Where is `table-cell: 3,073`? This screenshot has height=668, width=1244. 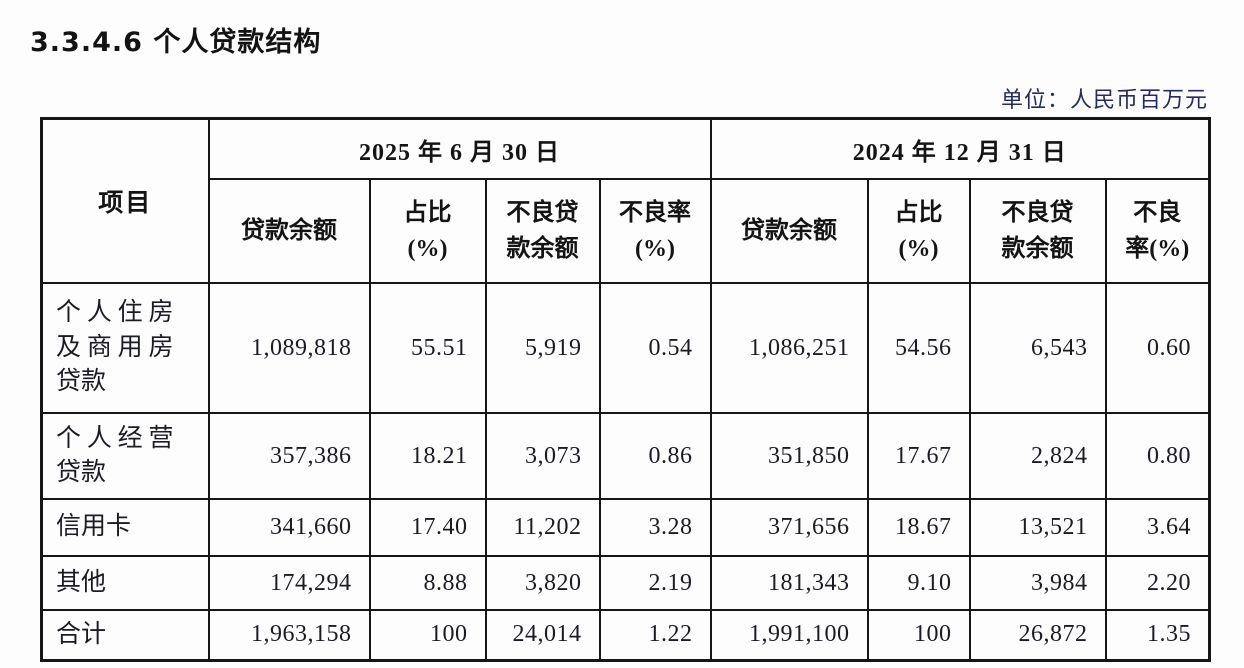
table-cell: 3,073 is located at coordinates (542, 456).